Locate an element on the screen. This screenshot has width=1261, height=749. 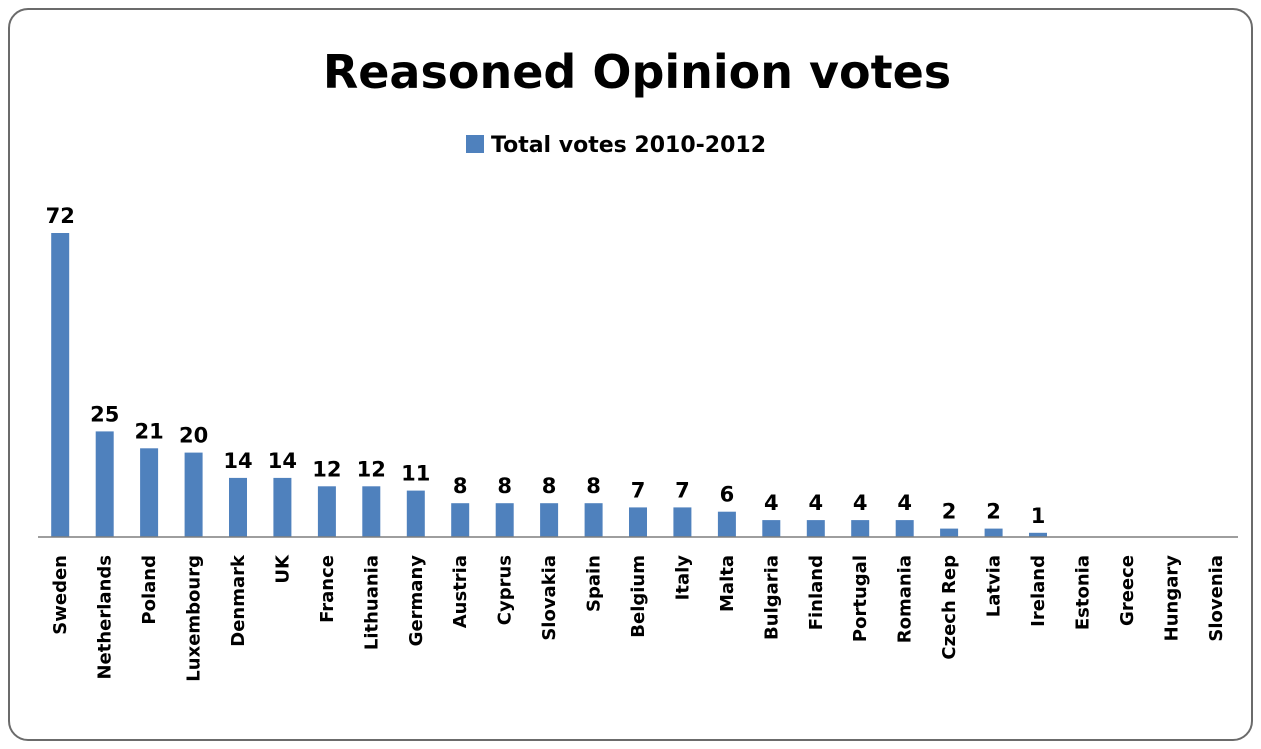
bar-italy is located at coordinates (682, 522).